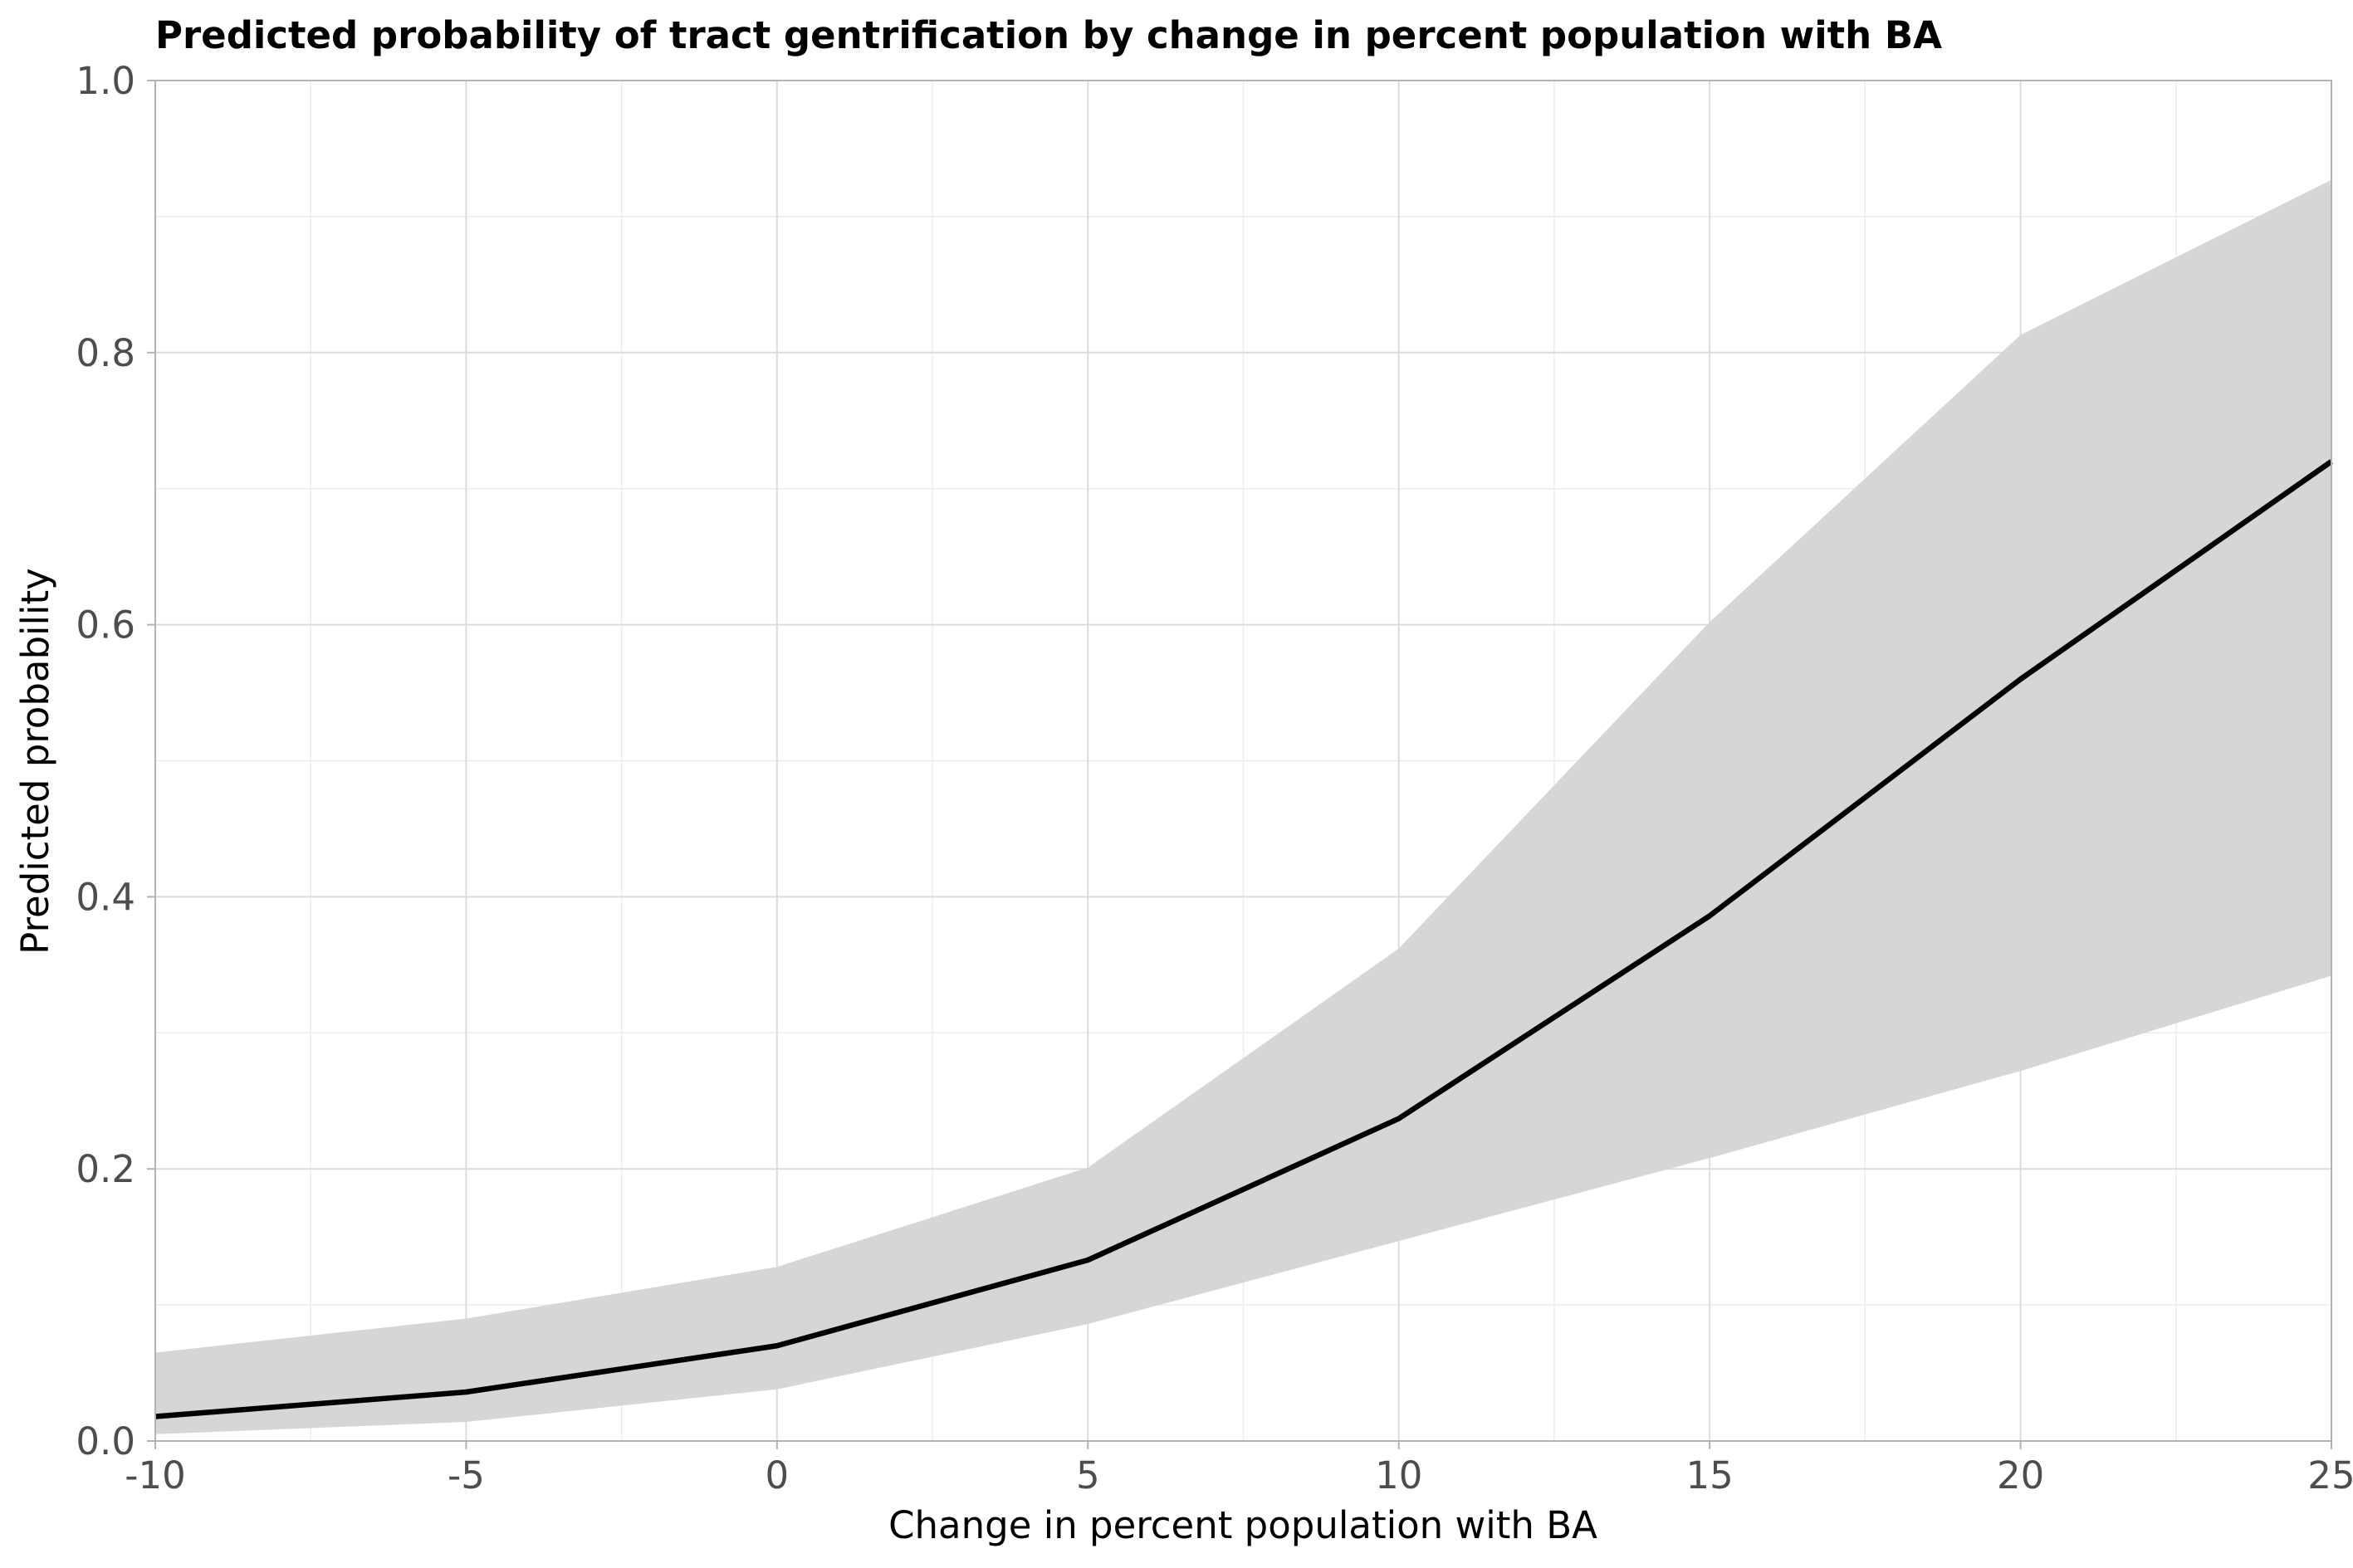 This screenshot has width=2353, height=1568. I want to click on y-tick-label: 1.0, so click(106, 81).